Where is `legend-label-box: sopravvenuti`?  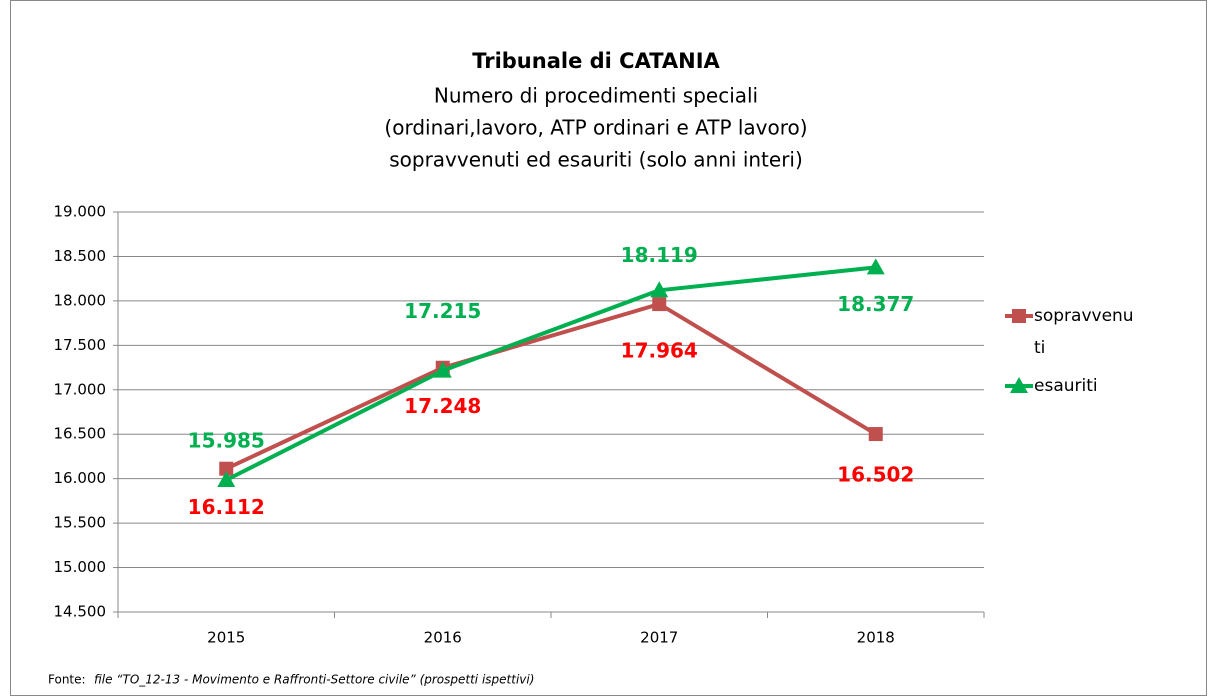 legend-label-box: sopravvenuti is located at coordinates (1084, 332).